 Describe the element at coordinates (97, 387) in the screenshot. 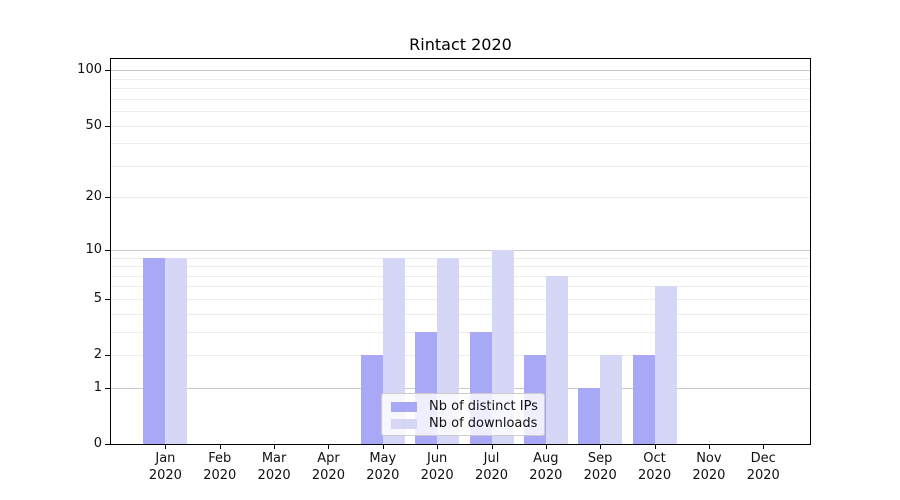

I see `y-tick-label: 1` at that location.